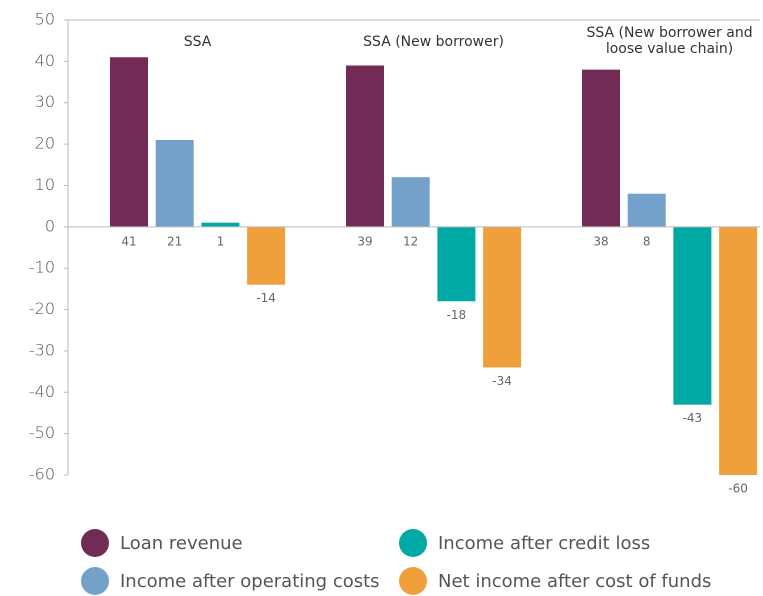 This screenshot has height=596, width=763. What do you see at coordinates (42, 432) in the screenshot?
I see `y-tick-label: -50` at bounding box center [42, 432].